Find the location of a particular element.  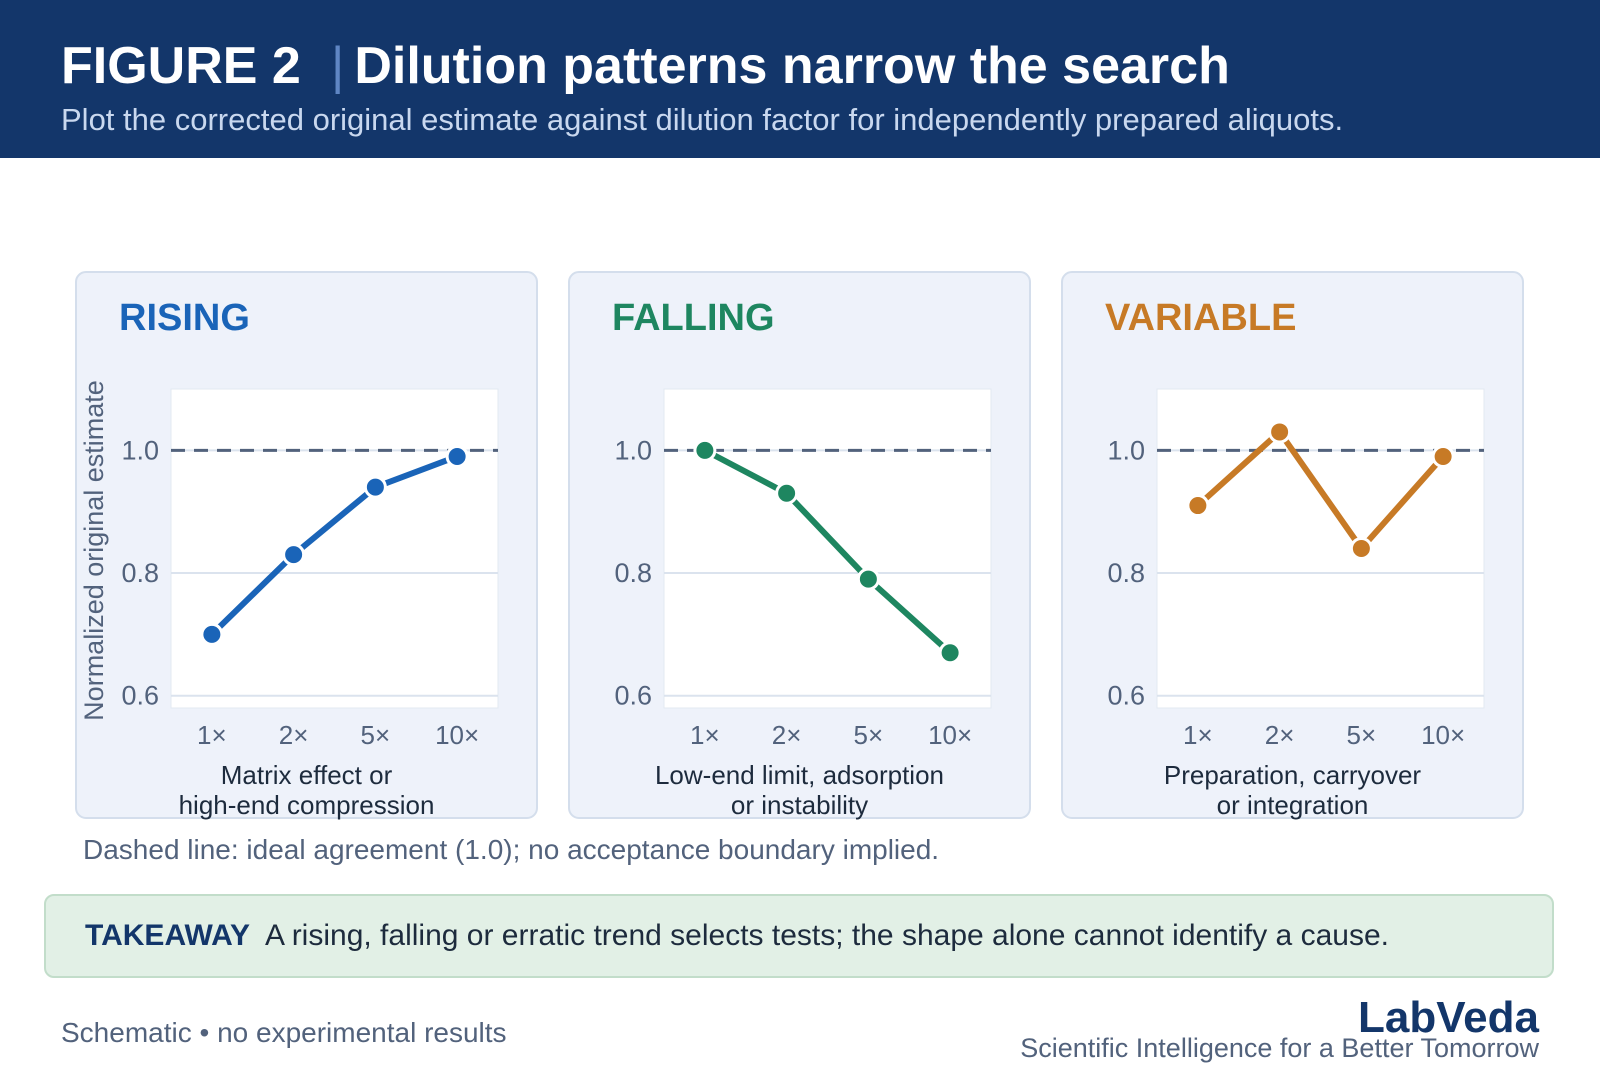

brand-logo: LabVeda is located at coordinates (1448, 1017).